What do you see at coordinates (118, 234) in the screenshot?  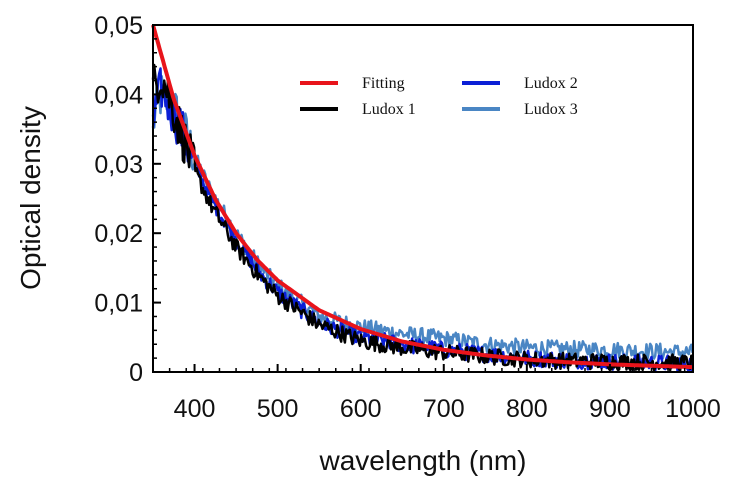 I see `y-tick-label: 0,02` at bounding box center [118, 234].